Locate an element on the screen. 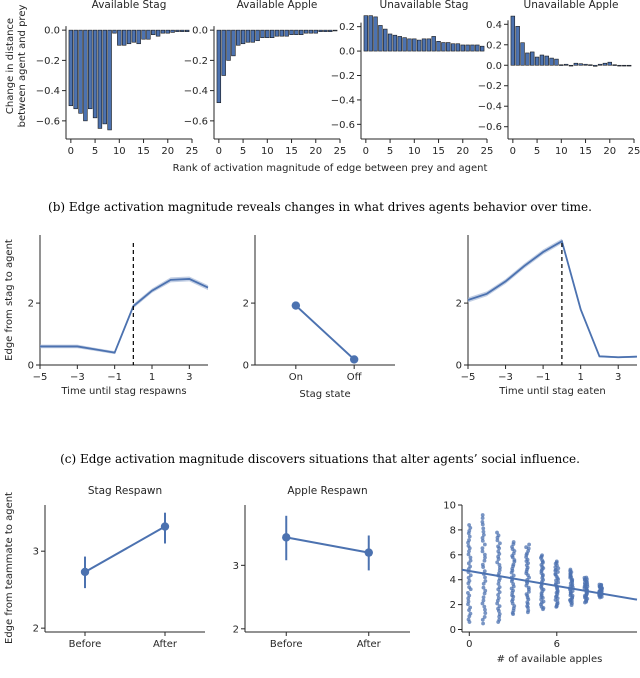  b3-y-tick-label: 0 is located at coordinates (459, 366).